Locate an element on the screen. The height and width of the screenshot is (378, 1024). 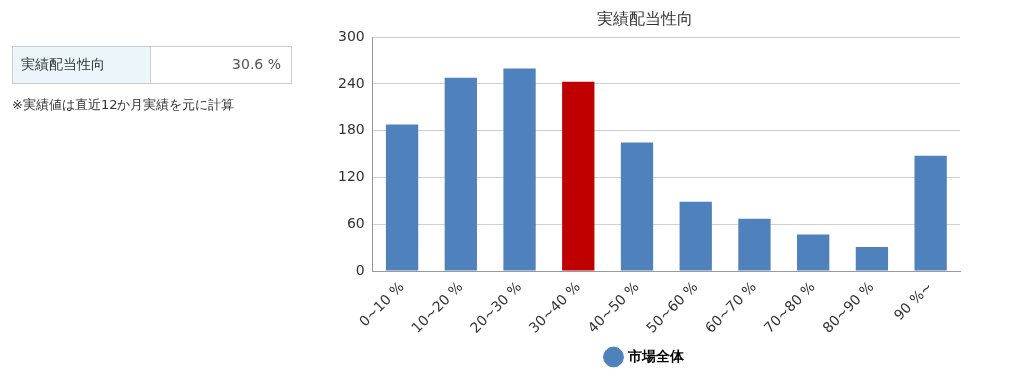
y-tick-label: 180 is located at coordinates (351, 129).